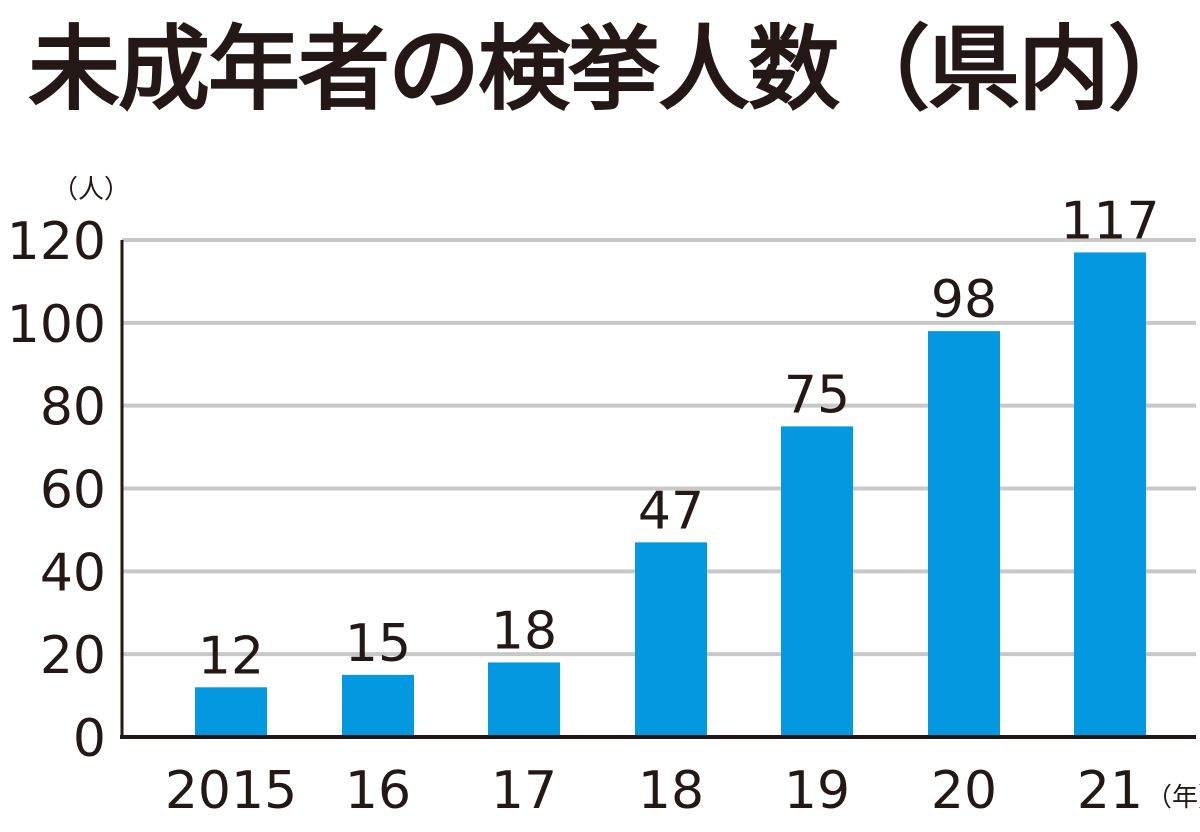 Image resolution: width=1200 pixels, height=832 pixels. What do you see at coordinates (671, 791) in the screenshot?
I see `x-tick-label: 18` at bounding box center [671, 791].